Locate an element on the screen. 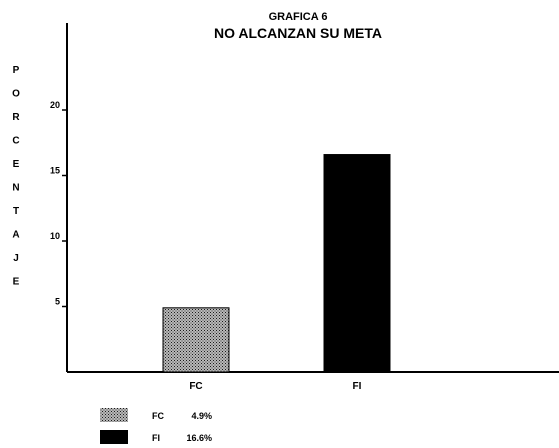 This screenshot has height=448, width=559. y-tick-label: 20 is located at coordinates (55, 105).